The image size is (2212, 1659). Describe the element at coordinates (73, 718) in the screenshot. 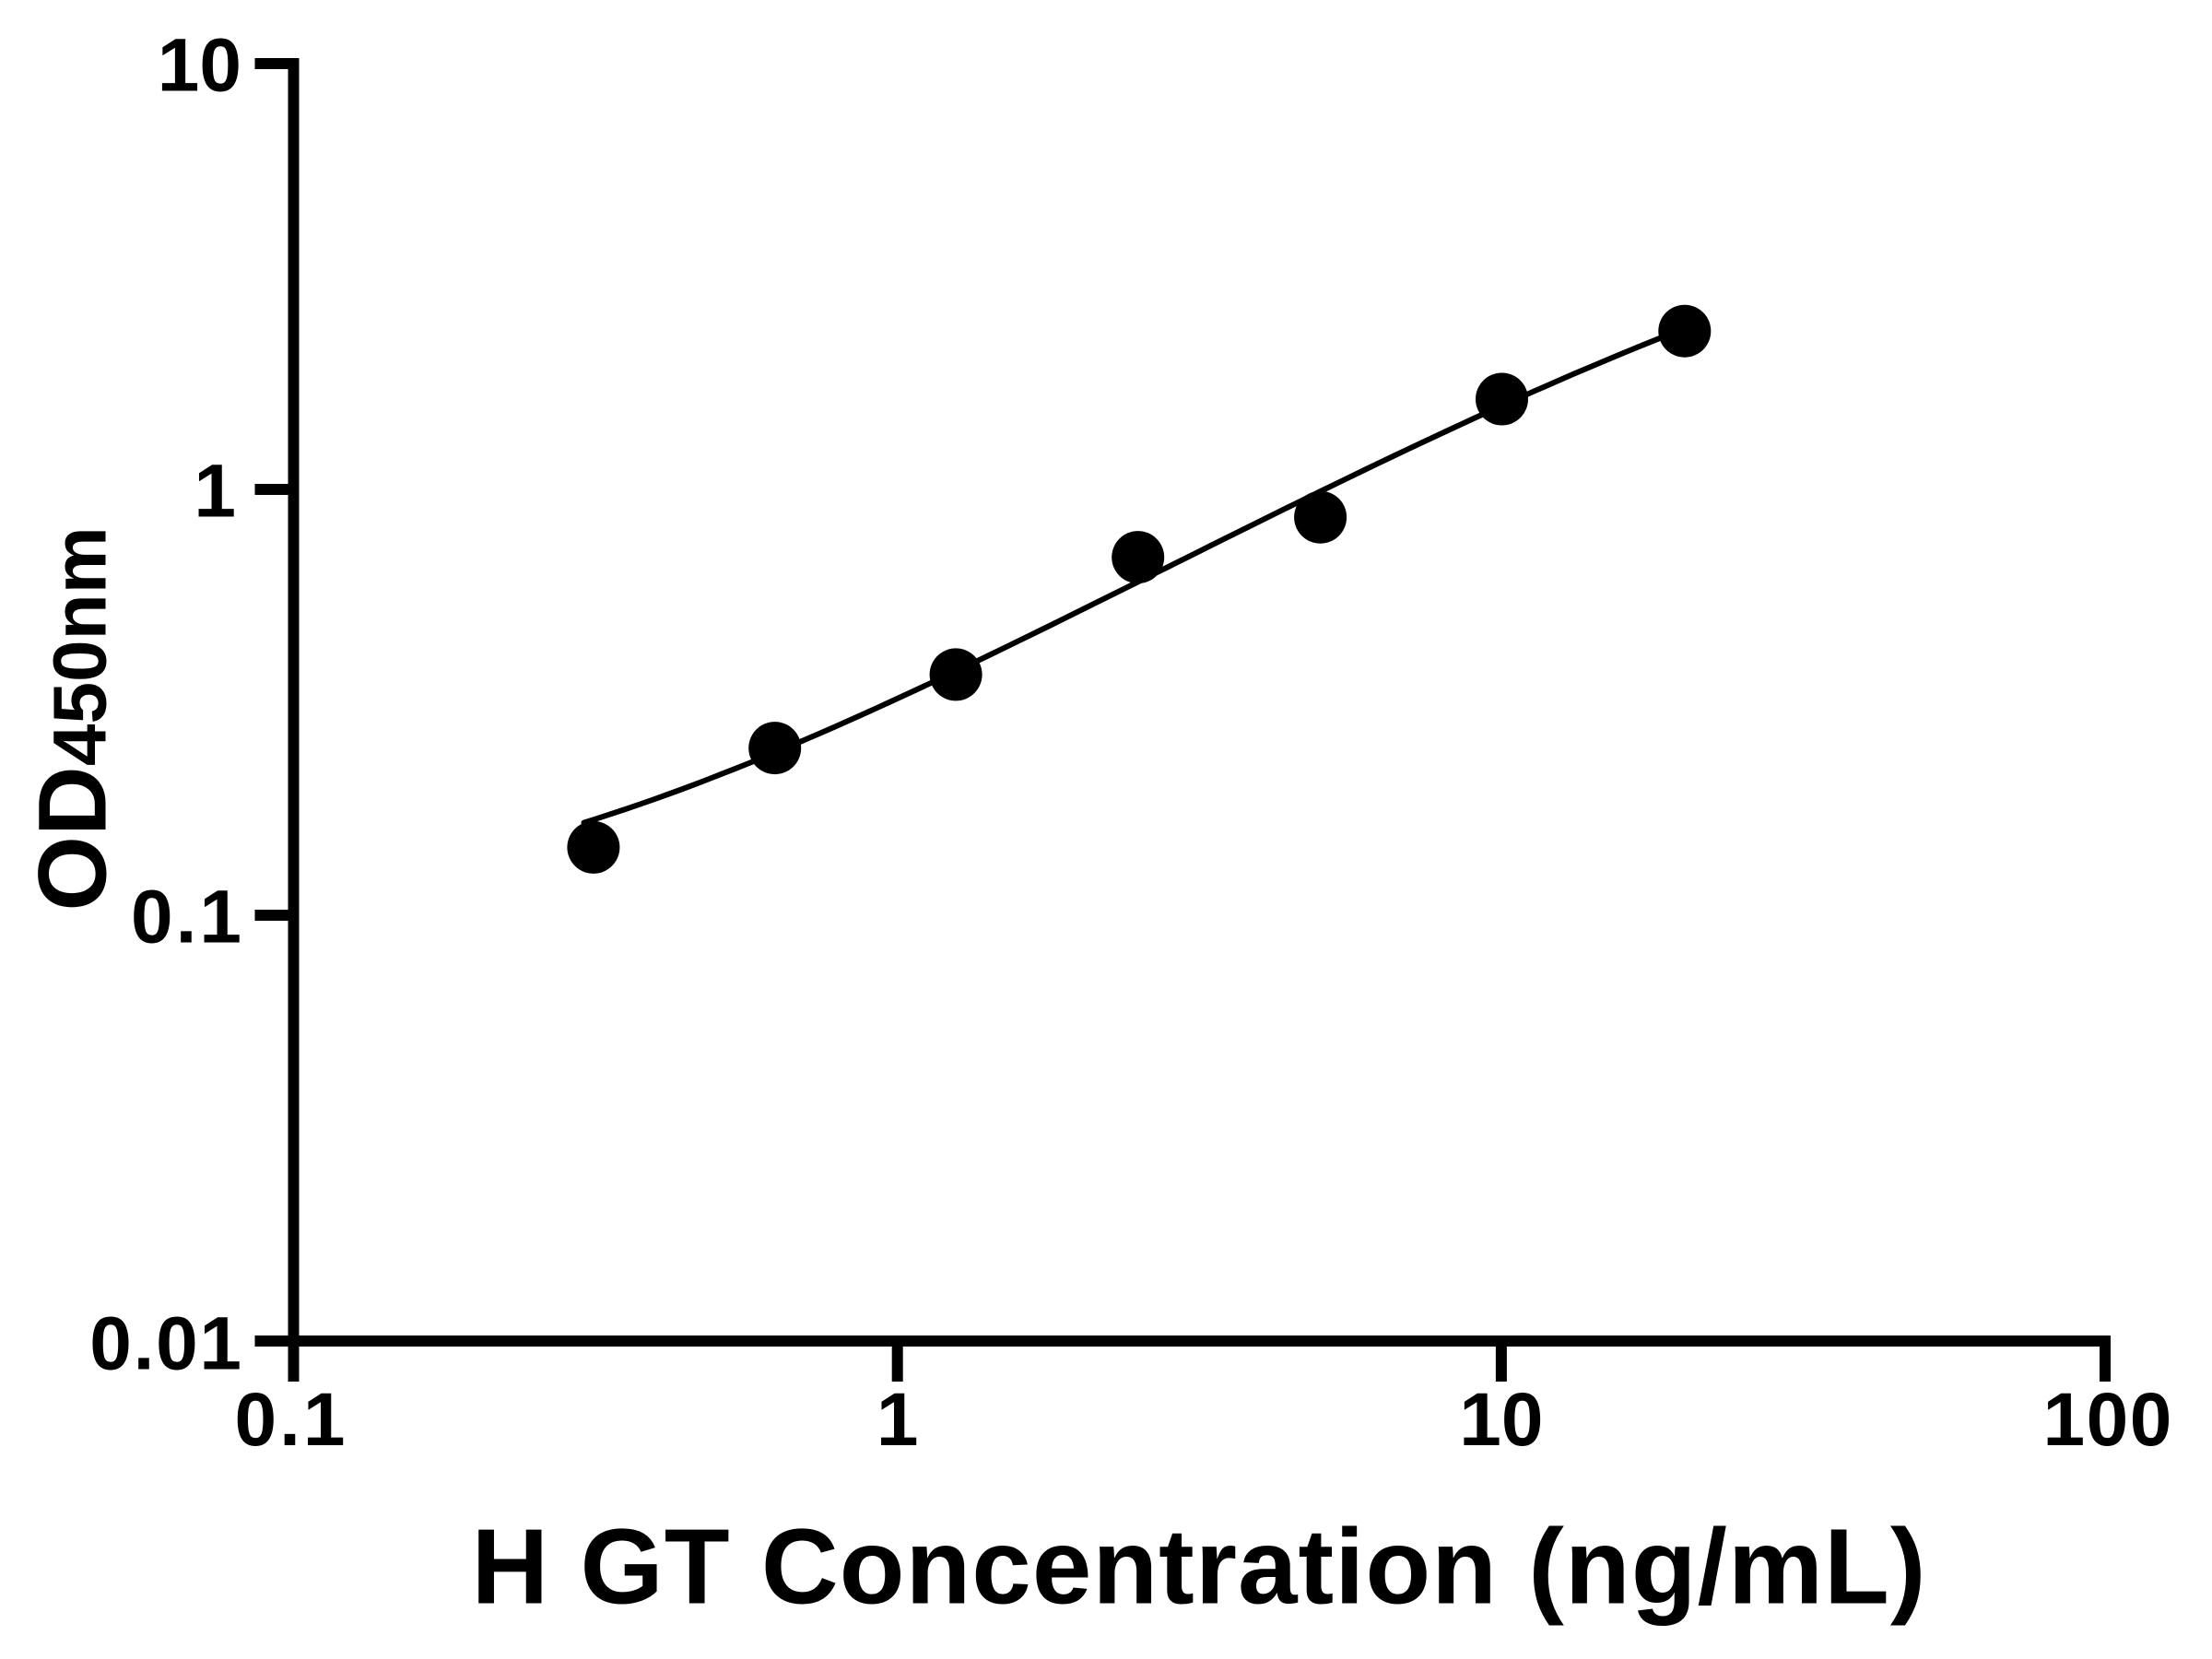

I see `svg-text: OD450nm` at that location.